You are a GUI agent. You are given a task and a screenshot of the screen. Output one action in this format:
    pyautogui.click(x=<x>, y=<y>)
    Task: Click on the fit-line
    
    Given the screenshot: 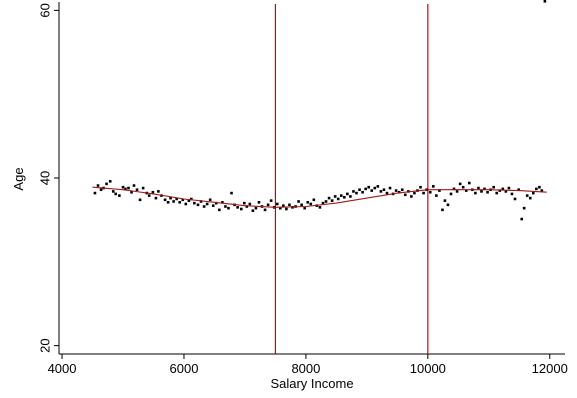 What is the action you would take?
    pyautogui.click(x=319, y=197)
    